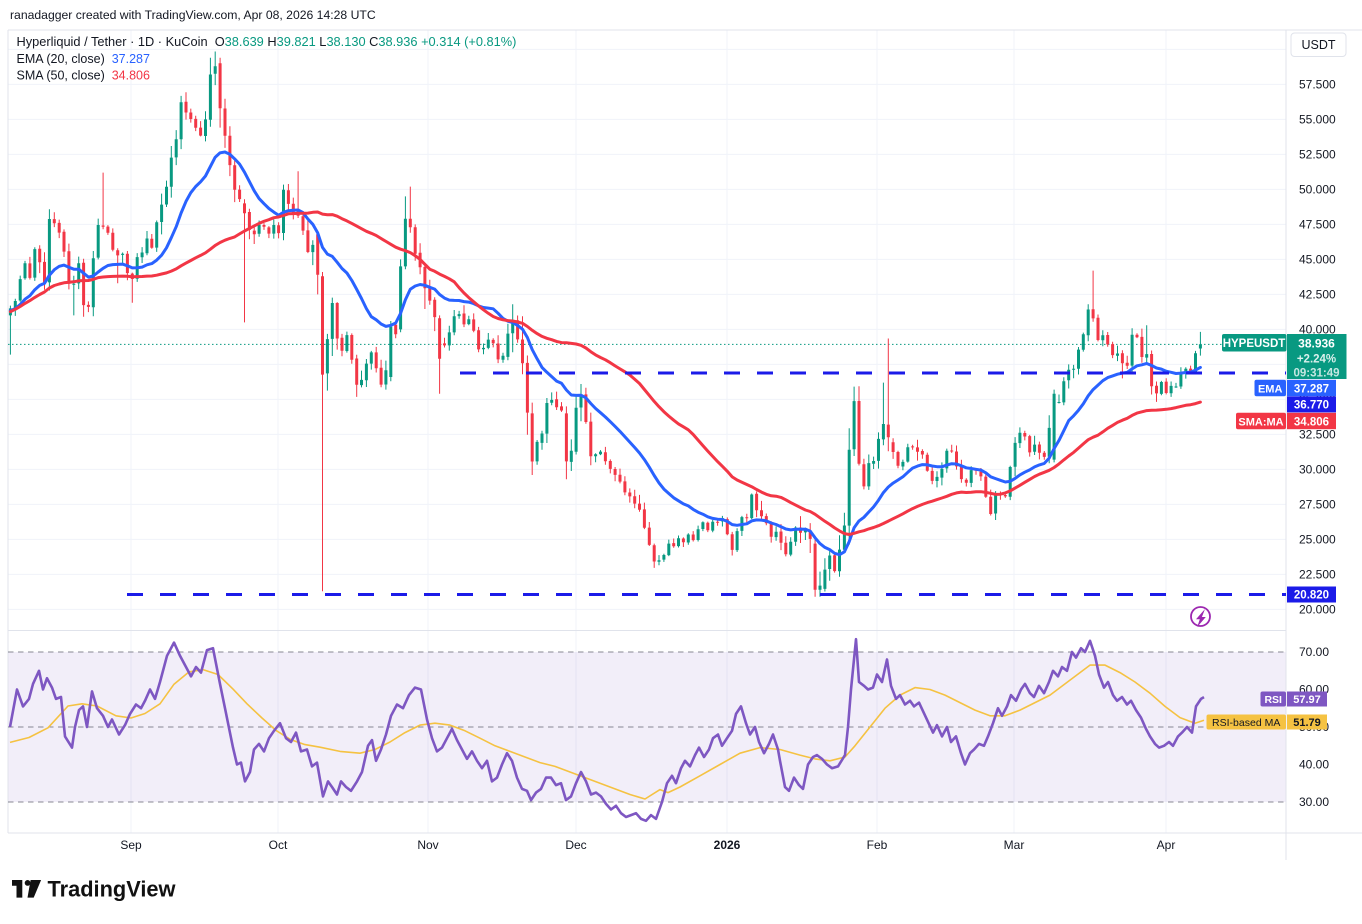 Image resolution: width=1362 pixels, height=924 pixels. What do you see at coordinates (1317, 189) in the screenshot?
I see `svg-text: 50.000` at bounding box center [1317, 189].